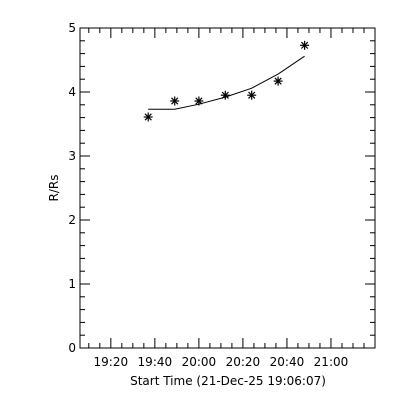 The height and width of the screenshot is (400, 400). Describe the element at coordinates (54, 188) in the screenshot. I see `y-axis-label: R/Rs` at that location.